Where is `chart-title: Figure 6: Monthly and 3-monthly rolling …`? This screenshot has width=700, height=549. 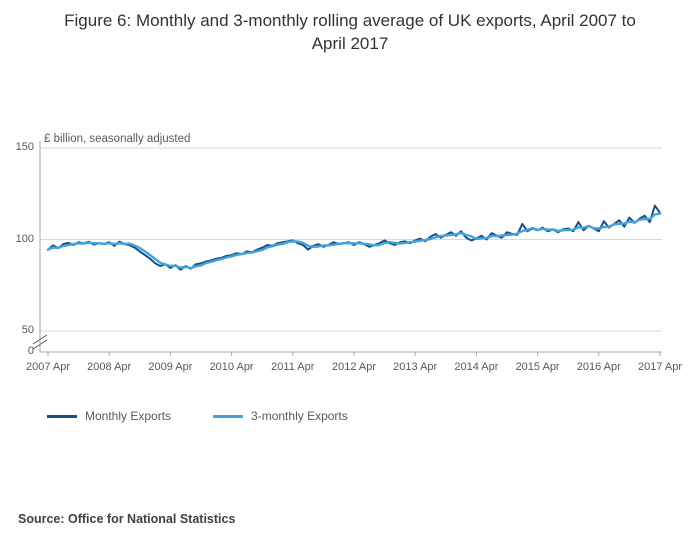
chart-title: Figure 6: Monthly and 3-monthly rolling … is located at coordinates (350, 32).